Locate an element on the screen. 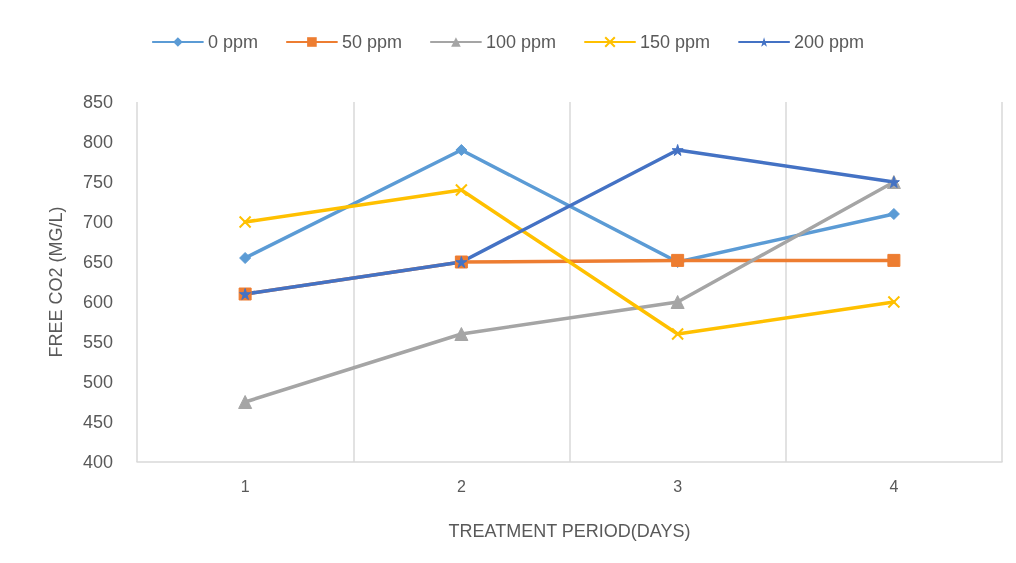  y-tick-label: 500 is located at coordinates (97, 382).